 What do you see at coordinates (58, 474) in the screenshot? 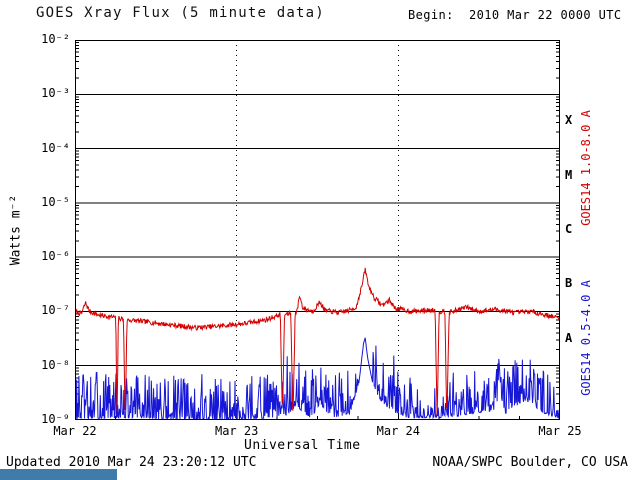
I see `bottom-left-blue-bar` at bounding box center [58, 474].